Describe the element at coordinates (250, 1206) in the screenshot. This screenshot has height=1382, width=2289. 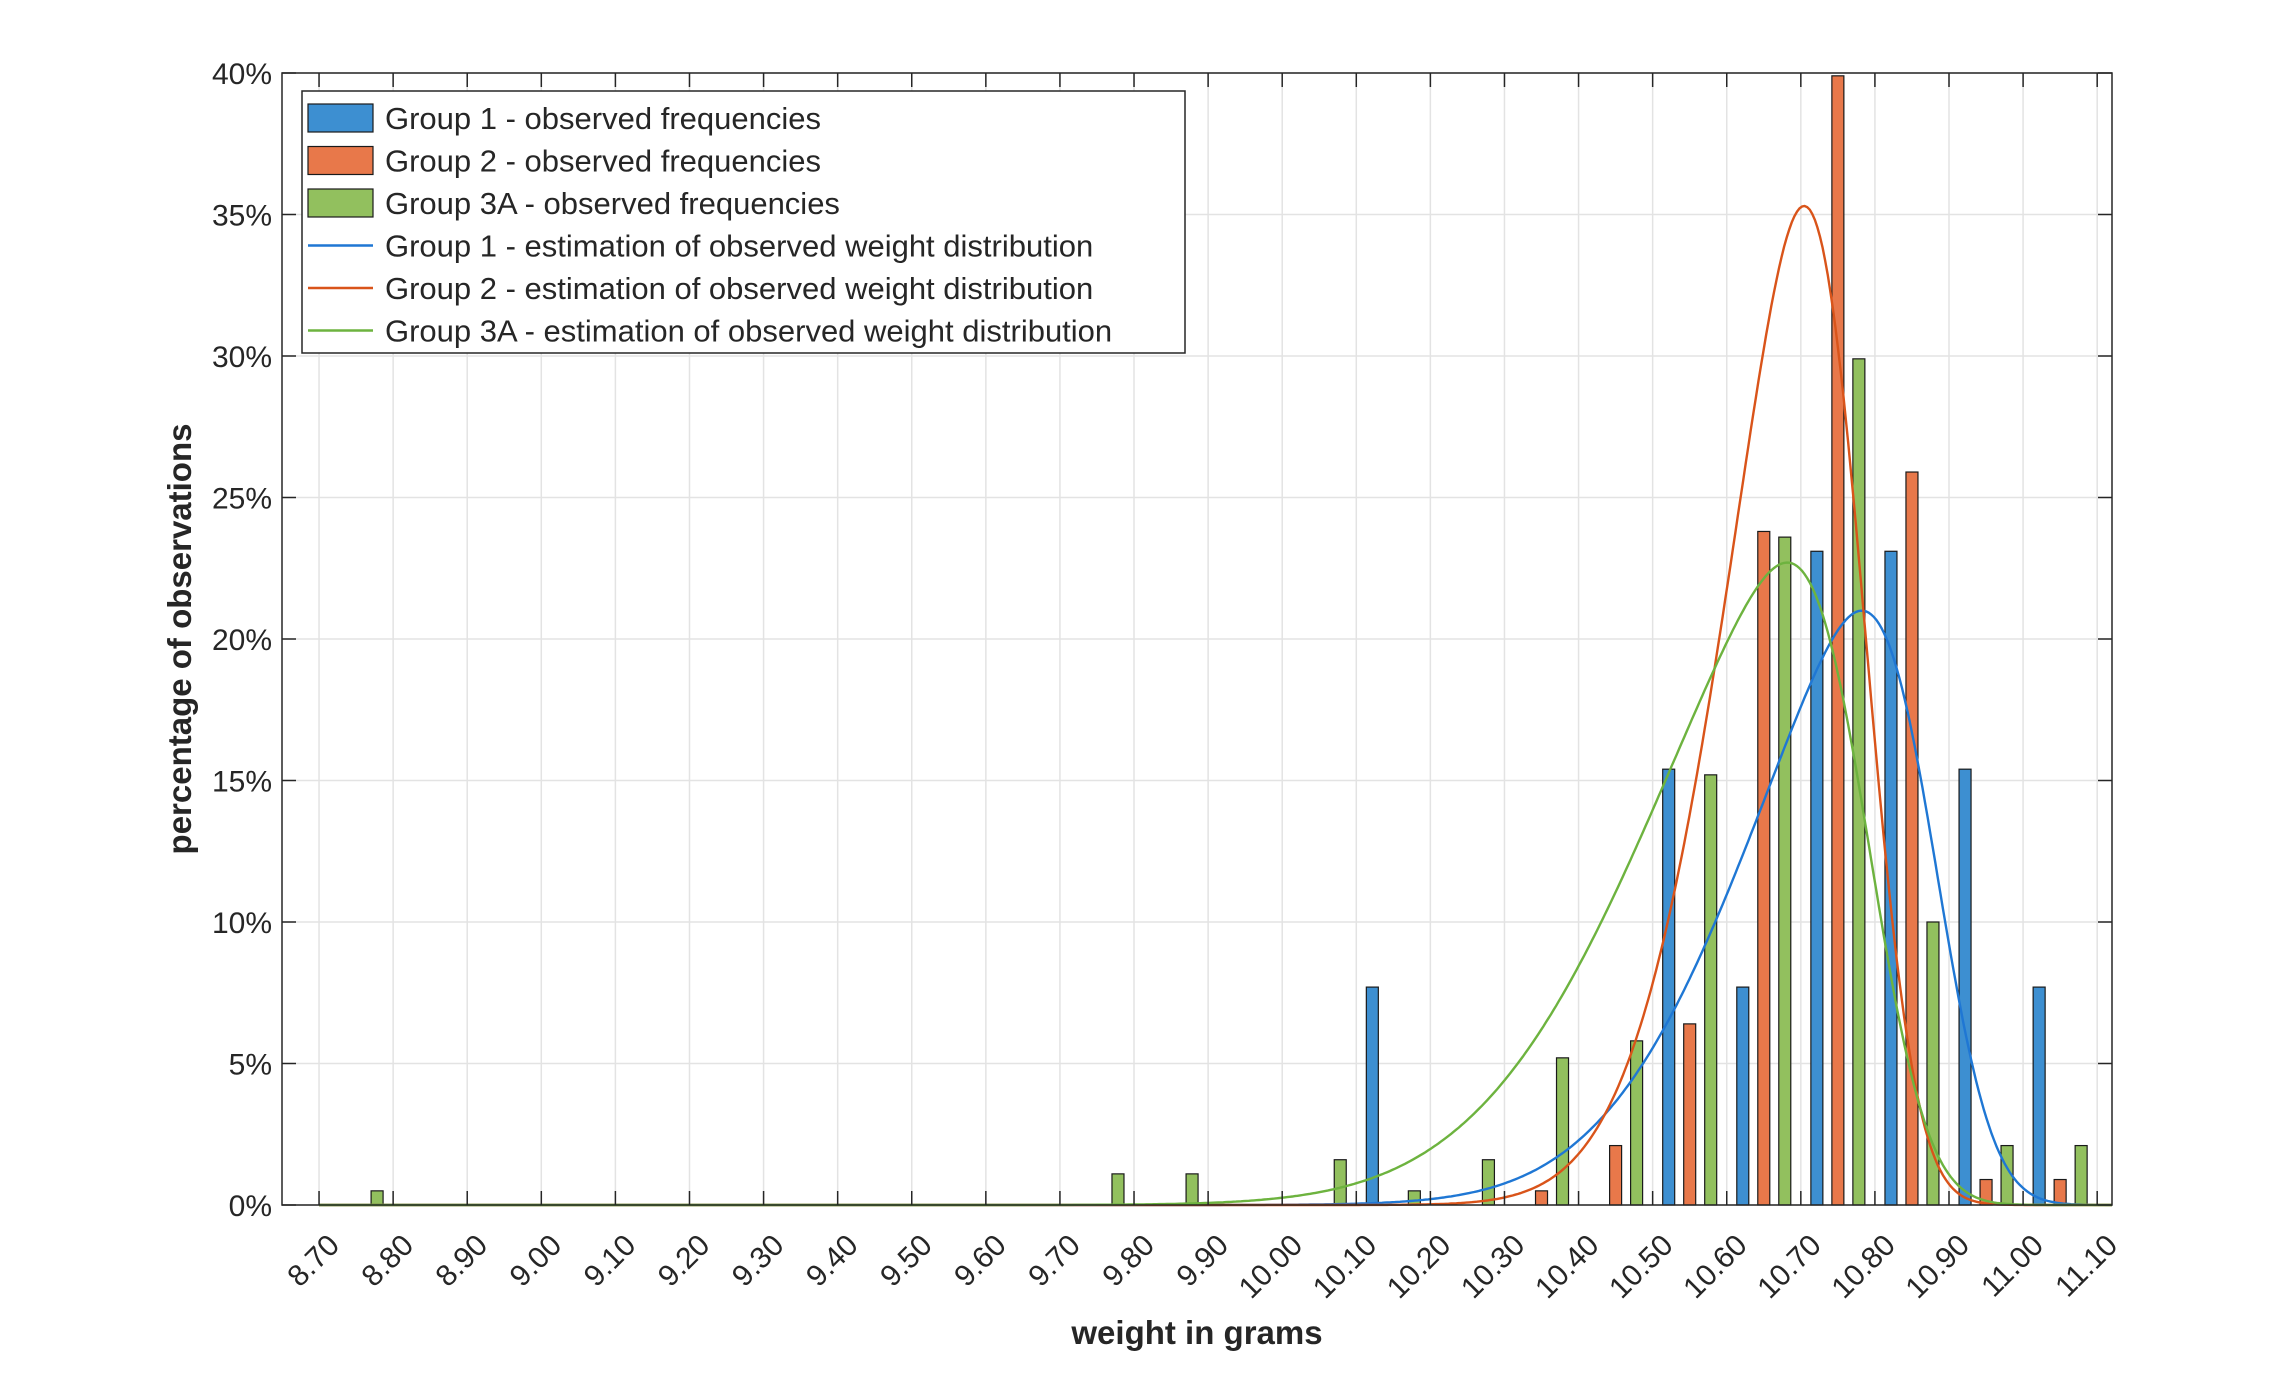
I see `y-tick-label: 0%` at that location.